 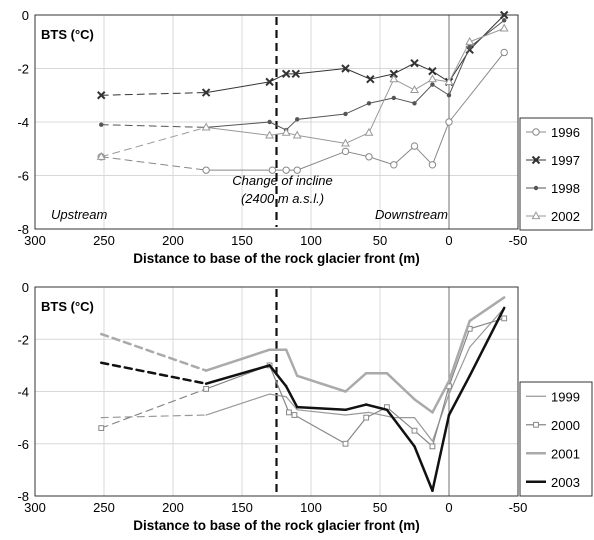 I want to click on legend-label: 2000, so click(x=565, y=425).